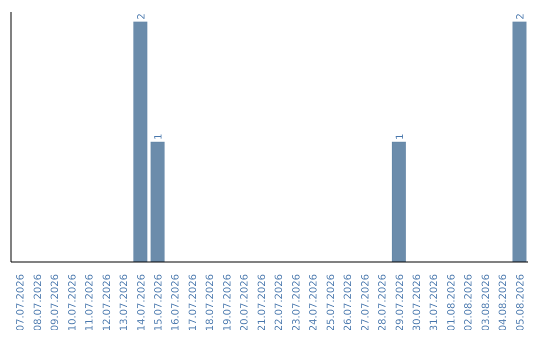 The width and height of the screenshot is (540, 340). I want to click on x-tick-label: 13.07.2026, so click(124, 303).